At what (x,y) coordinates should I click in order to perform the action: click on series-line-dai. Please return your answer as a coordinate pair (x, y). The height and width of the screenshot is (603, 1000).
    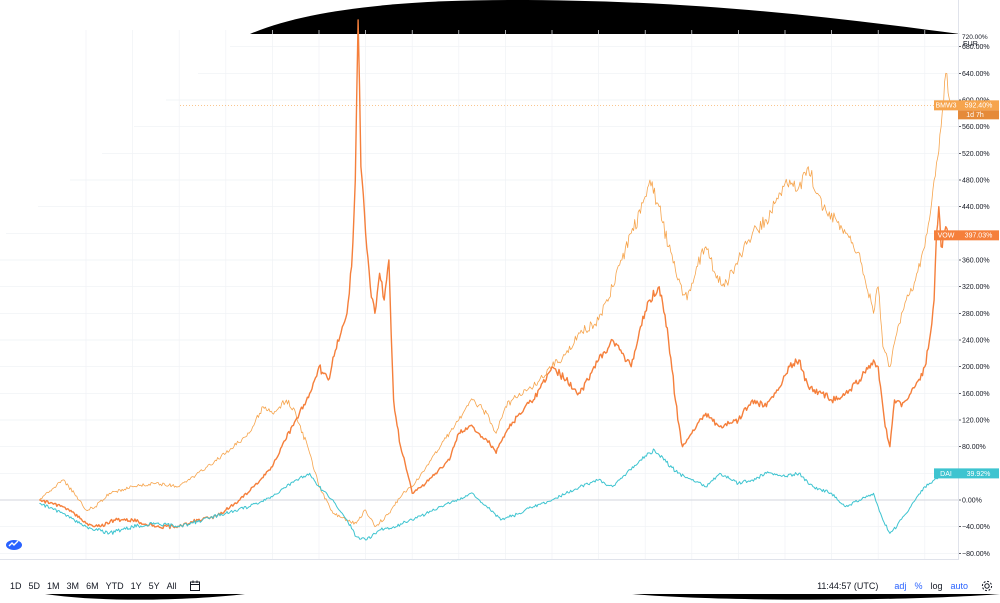
    Looking at the image, I should click on (495, 494).